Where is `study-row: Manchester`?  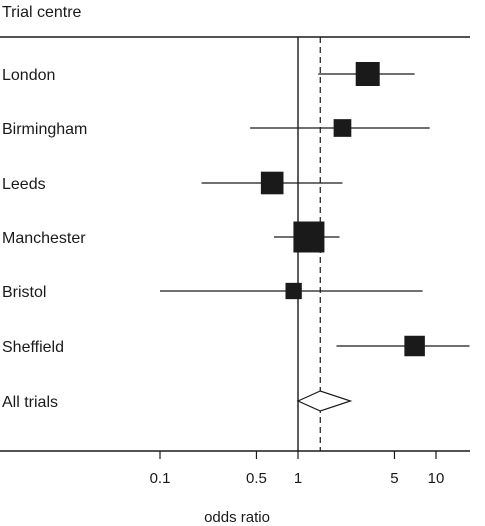 study-row: Manchester is located at coordinates (171, 237).